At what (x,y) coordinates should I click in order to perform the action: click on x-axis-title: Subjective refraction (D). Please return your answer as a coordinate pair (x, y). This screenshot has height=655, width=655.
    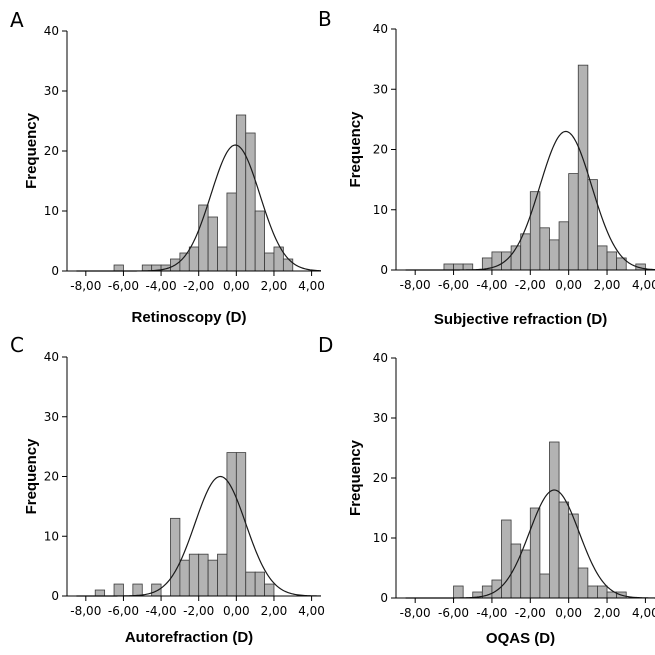
    Looking at the image, I should click on (520, 319).